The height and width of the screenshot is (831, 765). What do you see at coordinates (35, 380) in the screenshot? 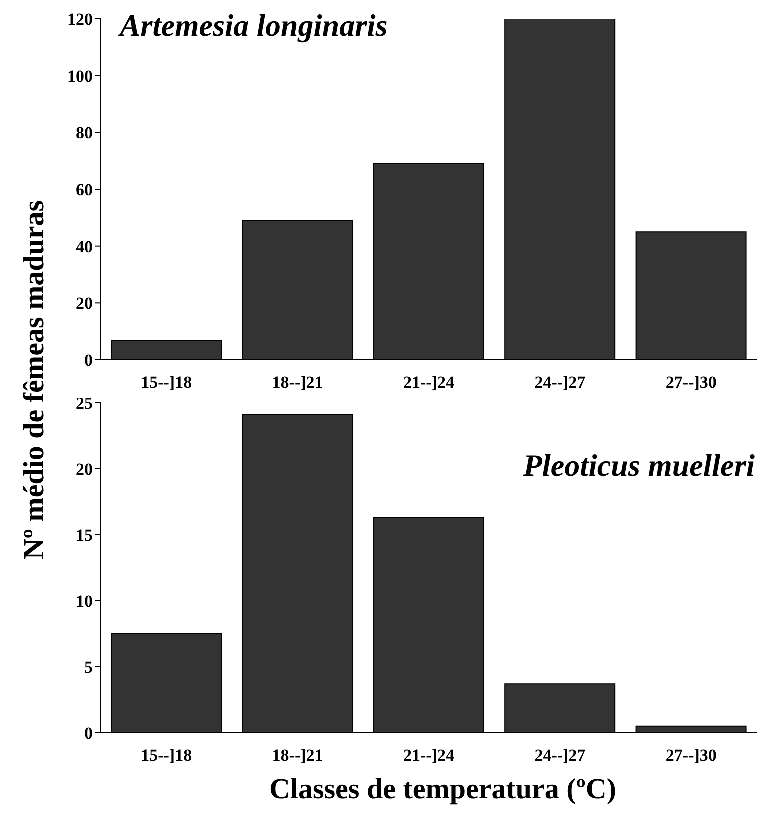
I see `y-axis-title: Nº médio de fêmeas maduras` at bounding box center [35, 380].